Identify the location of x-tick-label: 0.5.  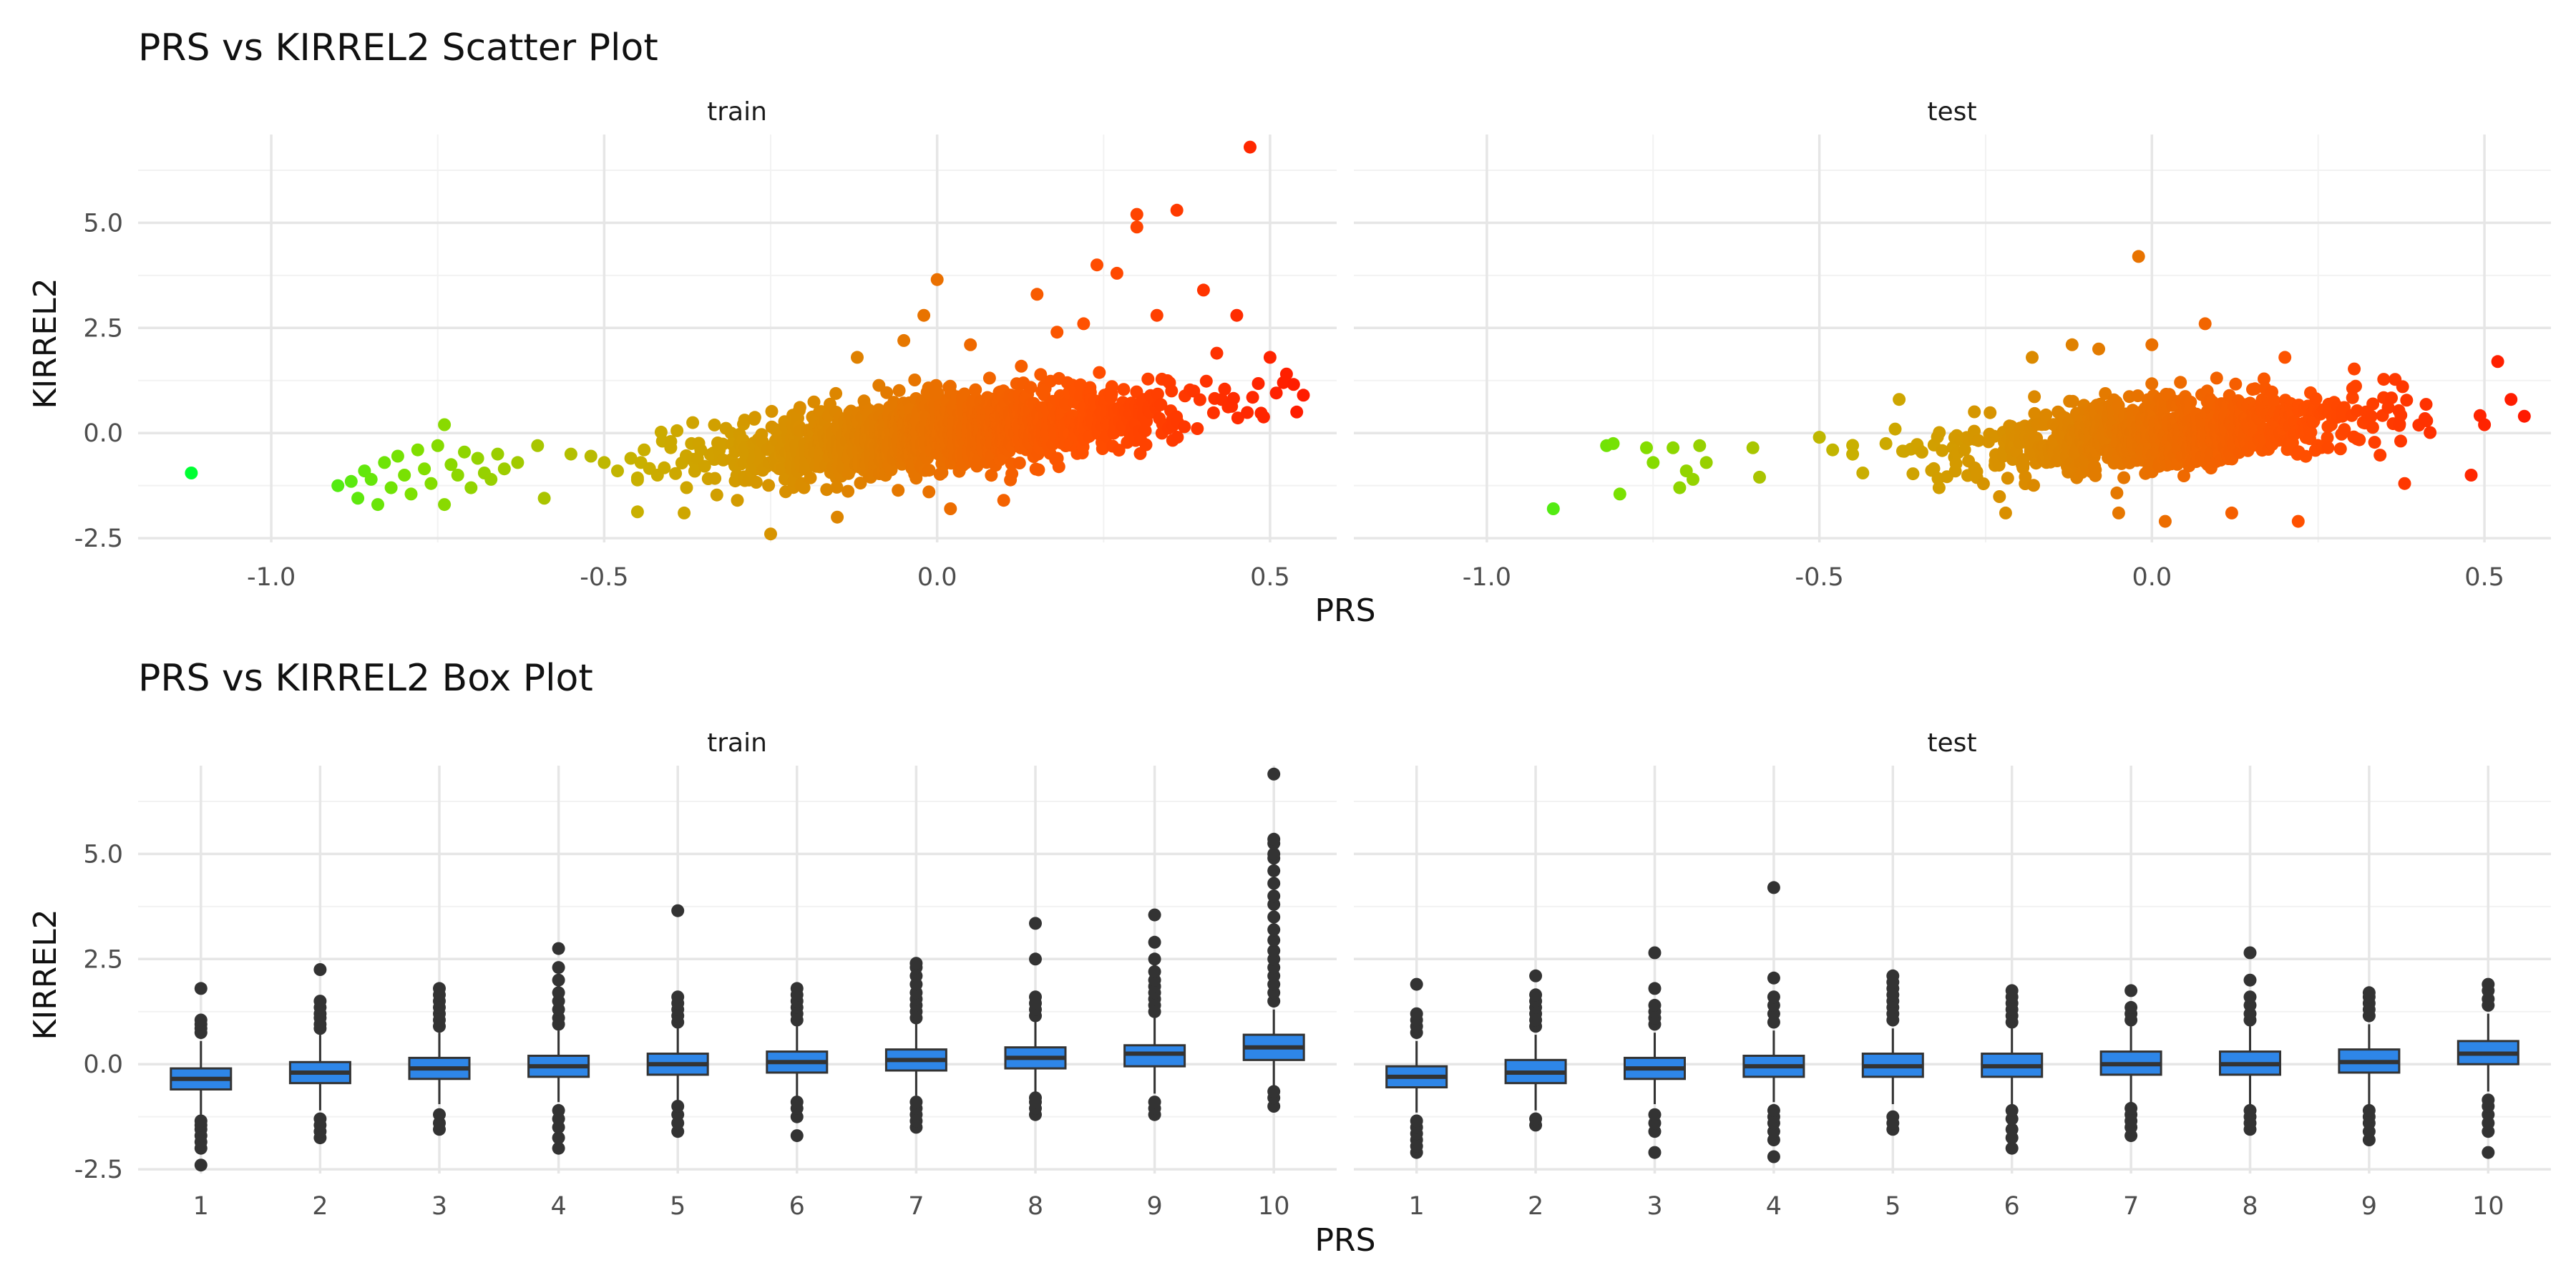
(2484, 577).